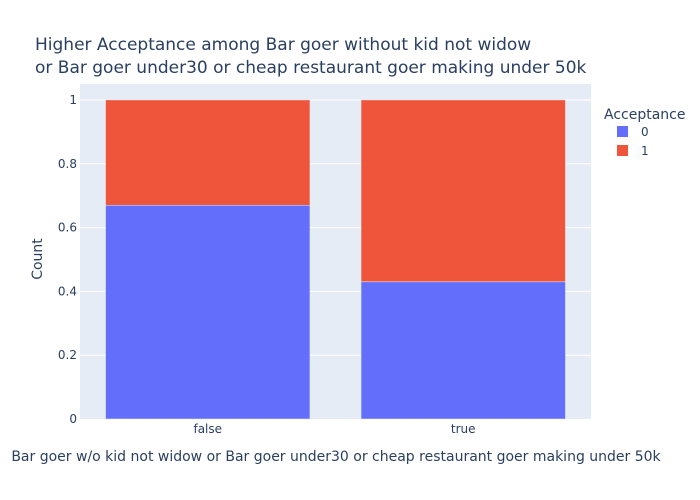 This screenshot has height=500, width=700. Describe the element at coordinates (67, 228) in the screenshot. I see `y-tick-label: 0.6` at that location.